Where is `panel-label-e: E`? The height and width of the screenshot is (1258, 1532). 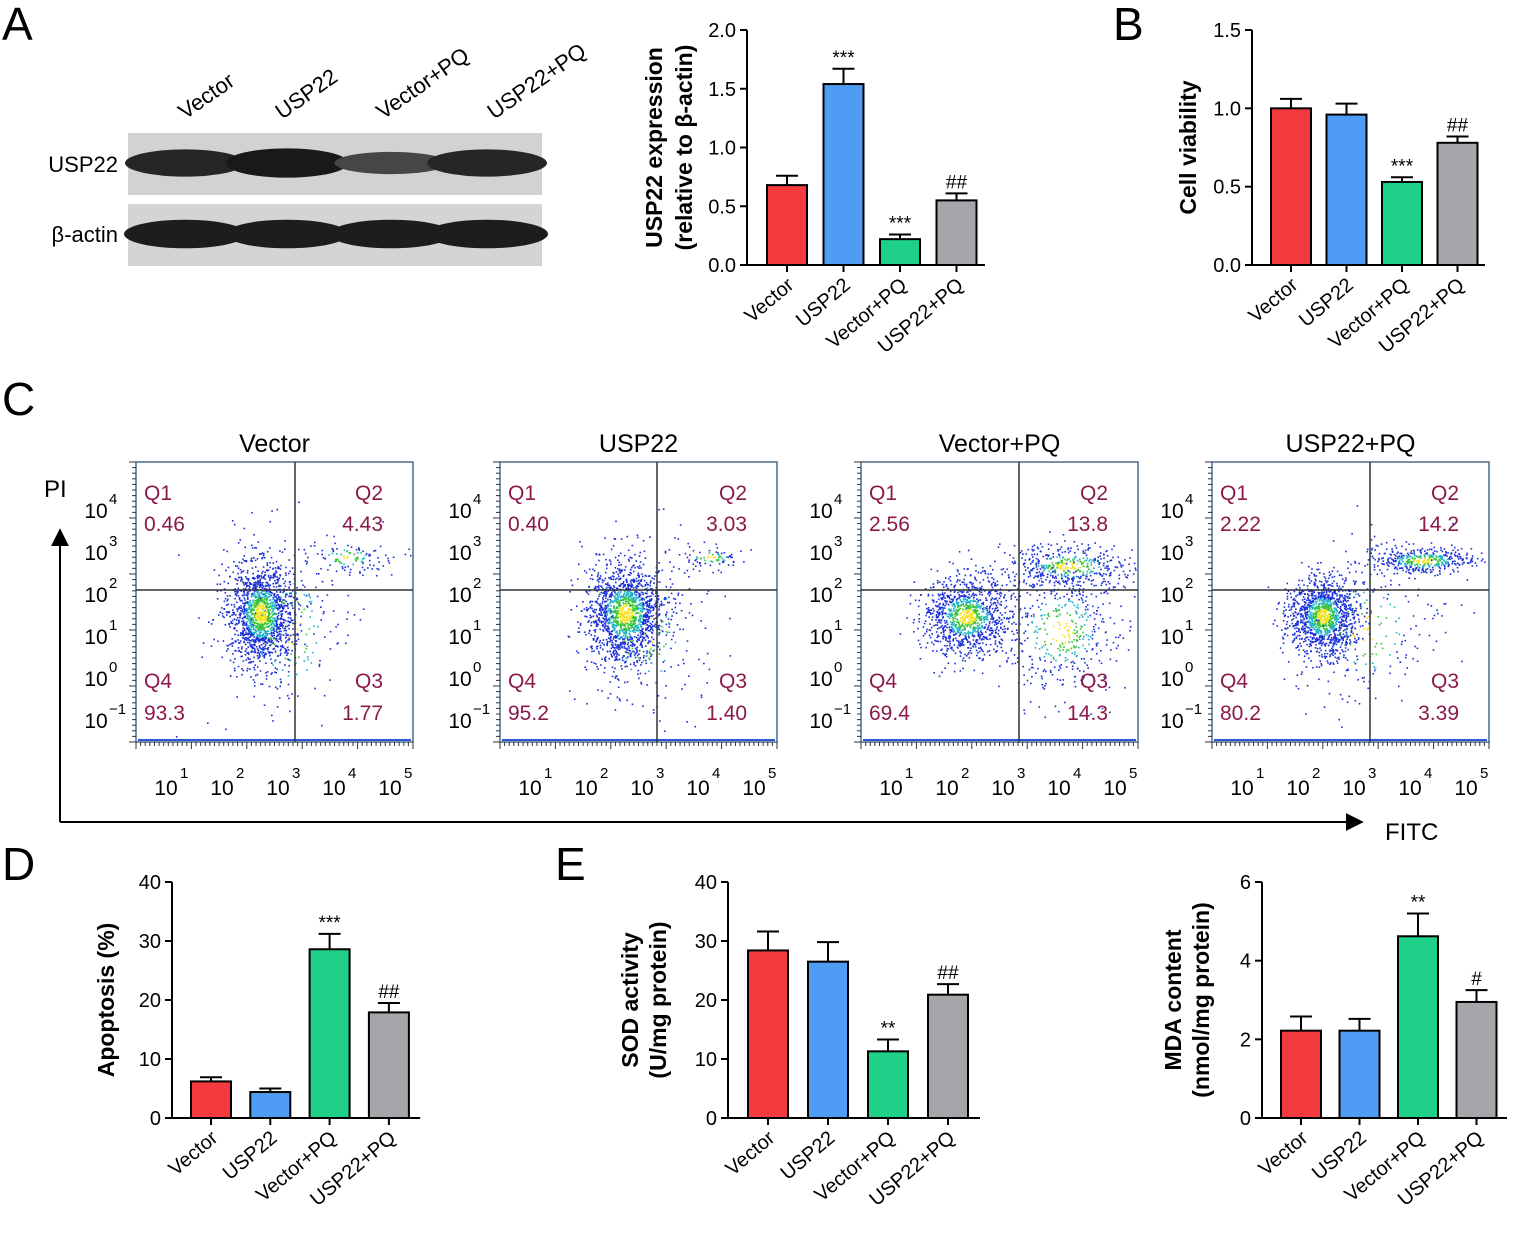 panel-label-e: E is located at coordinates (570, 864).